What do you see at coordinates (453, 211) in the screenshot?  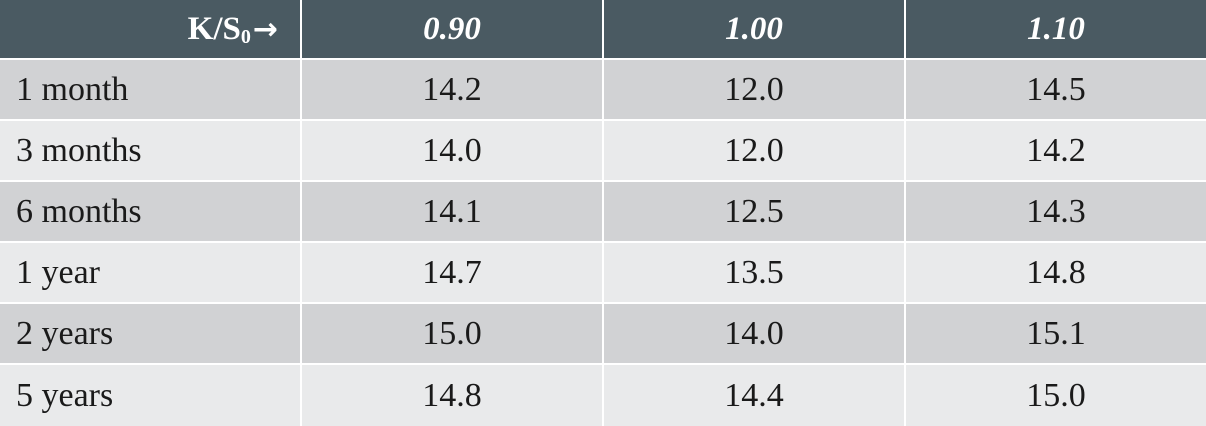 I see `table-cell: 14.1` at bounding box center [453, 211].